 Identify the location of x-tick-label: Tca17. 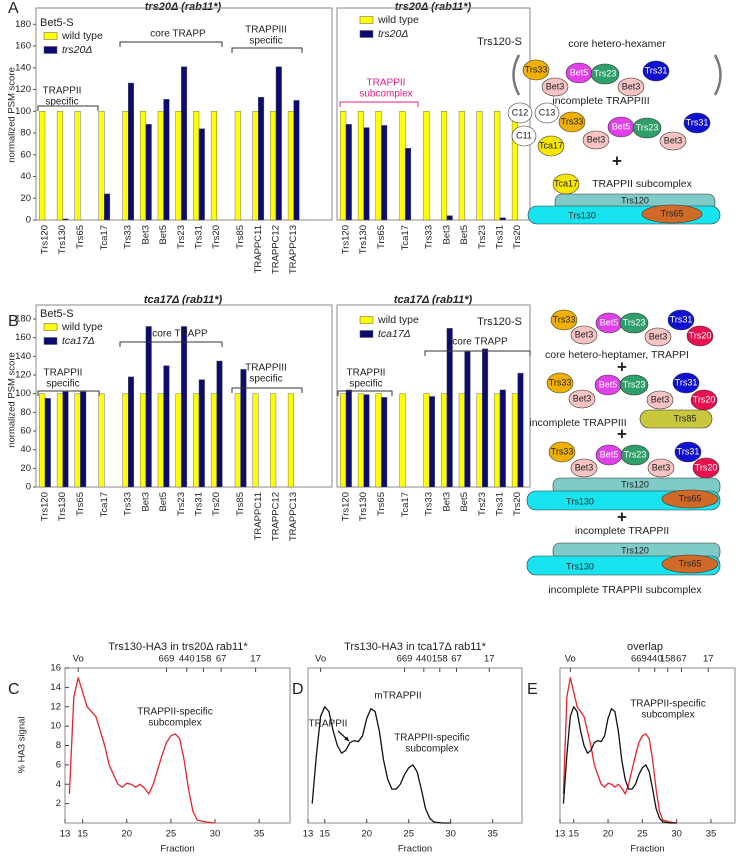
(405, 237).